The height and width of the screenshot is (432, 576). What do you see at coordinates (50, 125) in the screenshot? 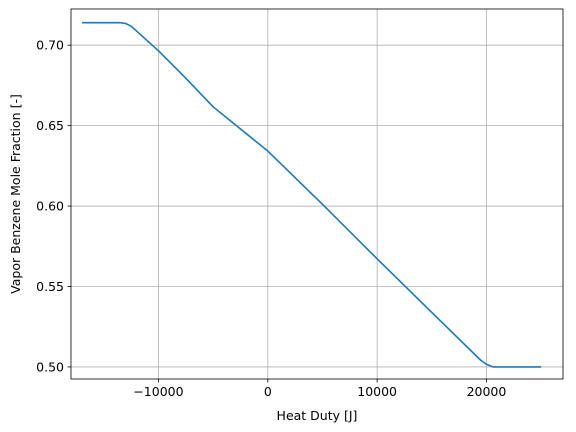
I see `y-tick-label: 0.65` at bounding box center [50, 125].